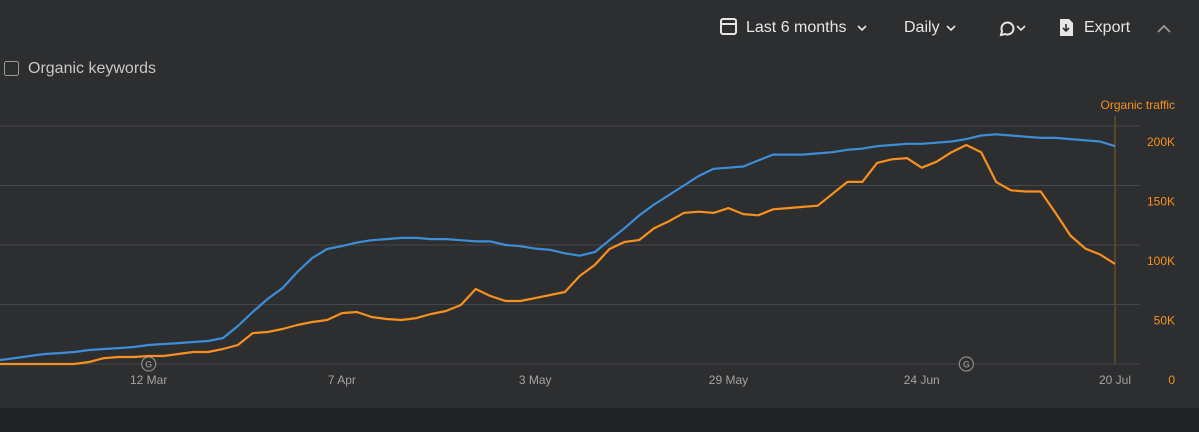 The height and width of the screenshot is (432, 1199). I want to click on interval-button: Daily, so click(930, 27).